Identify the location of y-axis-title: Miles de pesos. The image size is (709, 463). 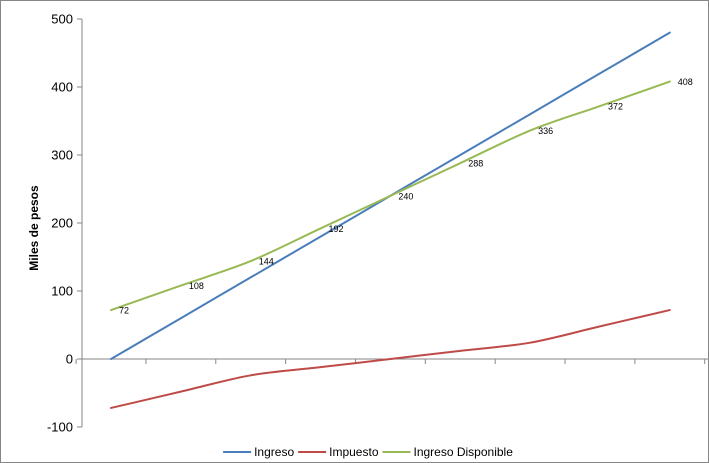
(34, 228).